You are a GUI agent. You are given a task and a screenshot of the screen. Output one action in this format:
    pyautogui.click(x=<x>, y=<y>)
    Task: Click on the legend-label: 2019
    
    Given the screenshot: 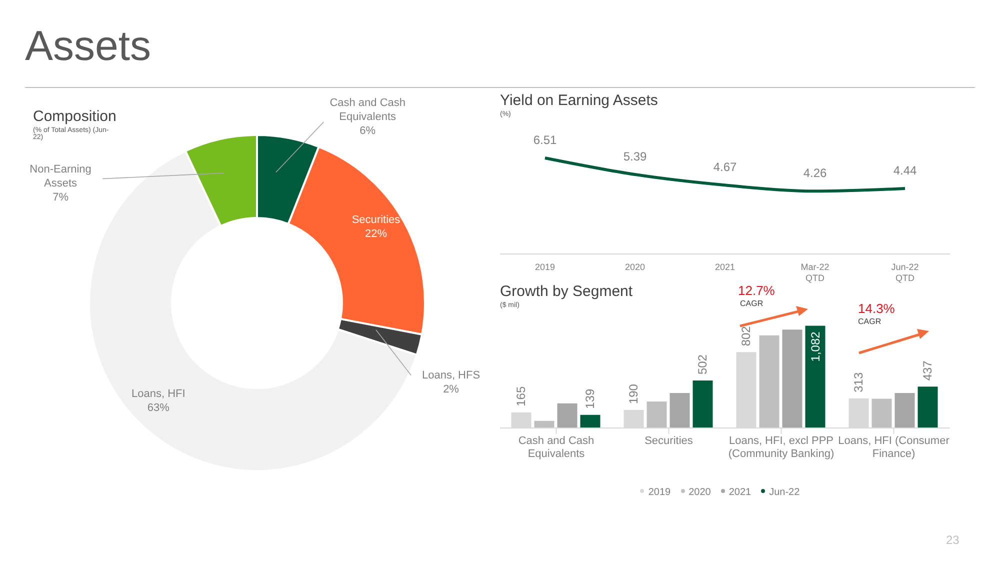 What is the action you would take?
    pyautogui.click(x=659, y=492)
    